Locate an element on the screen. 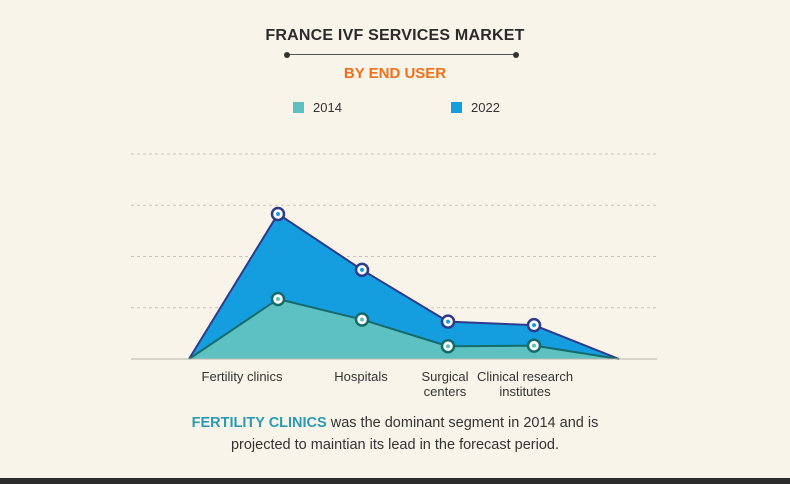 The height and width of the screenshot is (484, 790). line-2014 is located at coordinates (404, 328).